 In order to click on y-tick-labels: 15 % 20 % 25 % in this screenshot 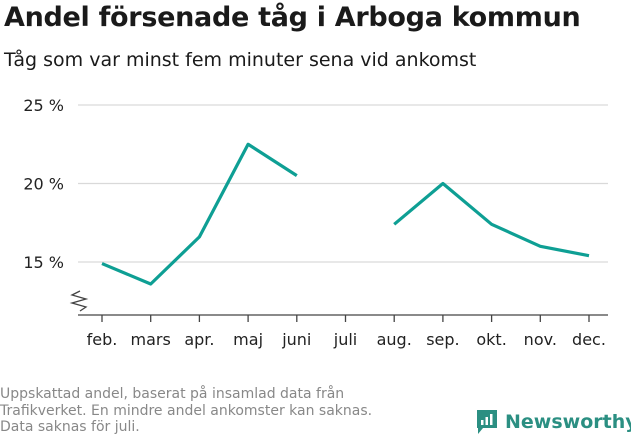, I will do `click(43, 184)`.